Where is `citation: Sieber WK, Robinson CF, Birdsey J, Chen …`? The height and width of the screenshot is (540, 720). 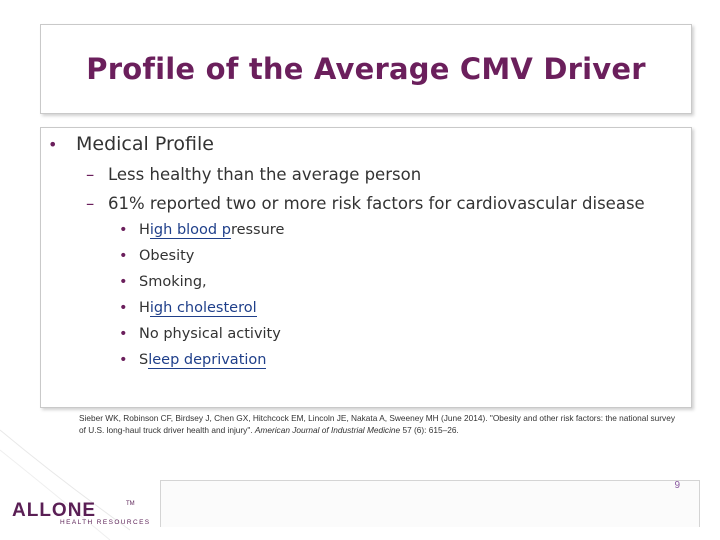
citation: Sieber WK, Robinson CF, Birdsey J, Chen … is located at coordinates (381, 424).